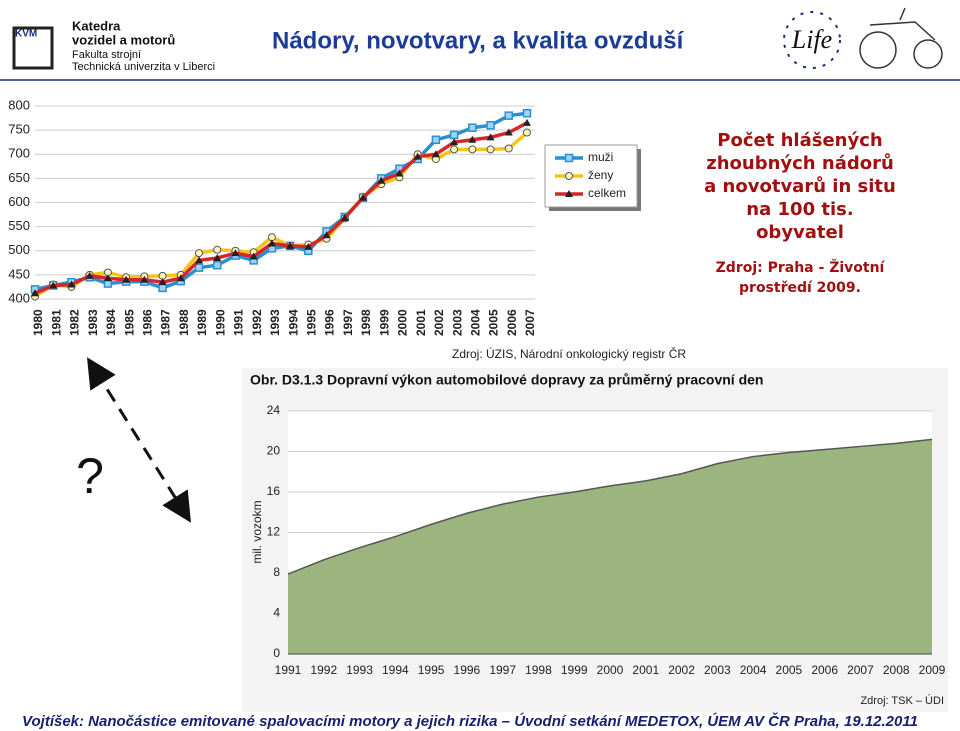  Describe the element at coordinates (574, 670) in the screenshot. I see `x-tick-label: 1999` at that location.